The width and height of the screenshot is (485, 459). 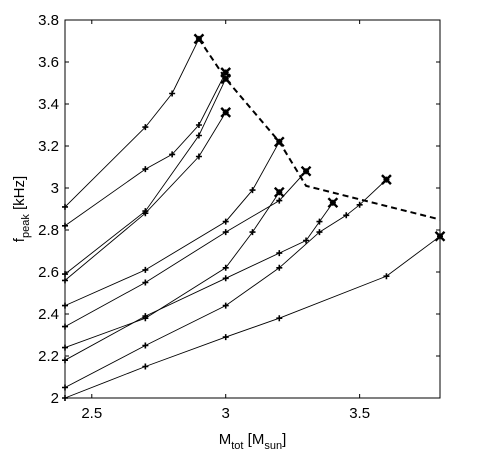 I want to click on y-tick-label: 3.8, so click(x=48, y=20).